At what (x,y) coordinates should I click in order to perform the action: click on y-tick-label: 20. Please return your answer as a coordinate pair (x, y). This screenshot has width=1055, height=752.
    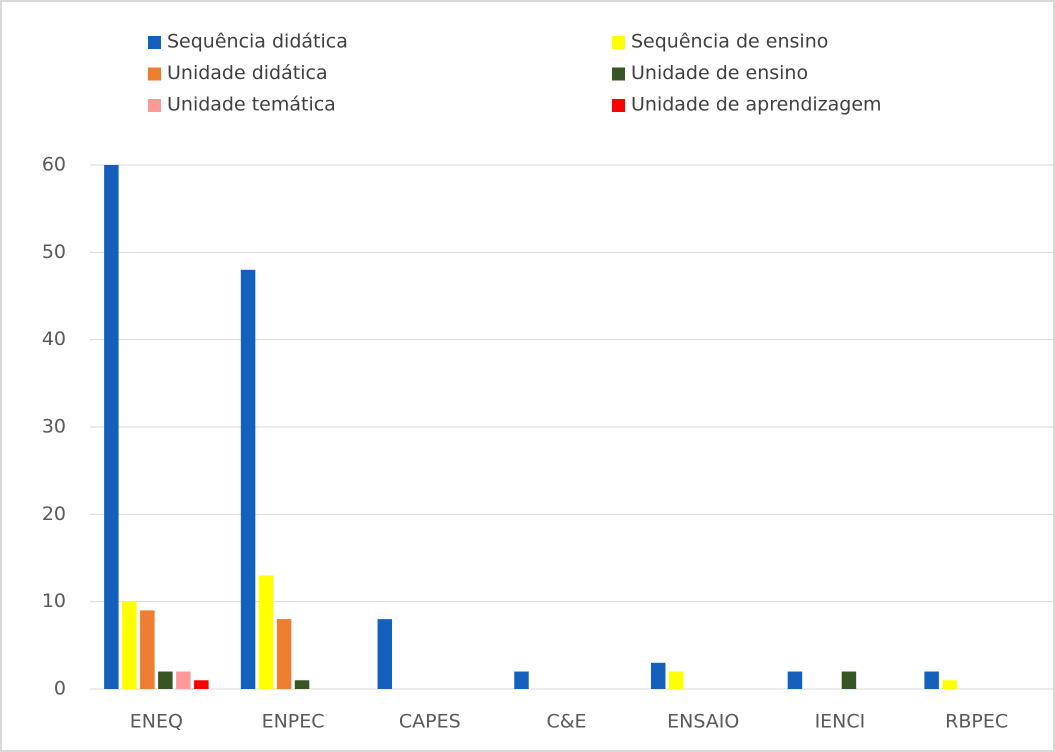
    Looking at the image, I should click on (54, 514).